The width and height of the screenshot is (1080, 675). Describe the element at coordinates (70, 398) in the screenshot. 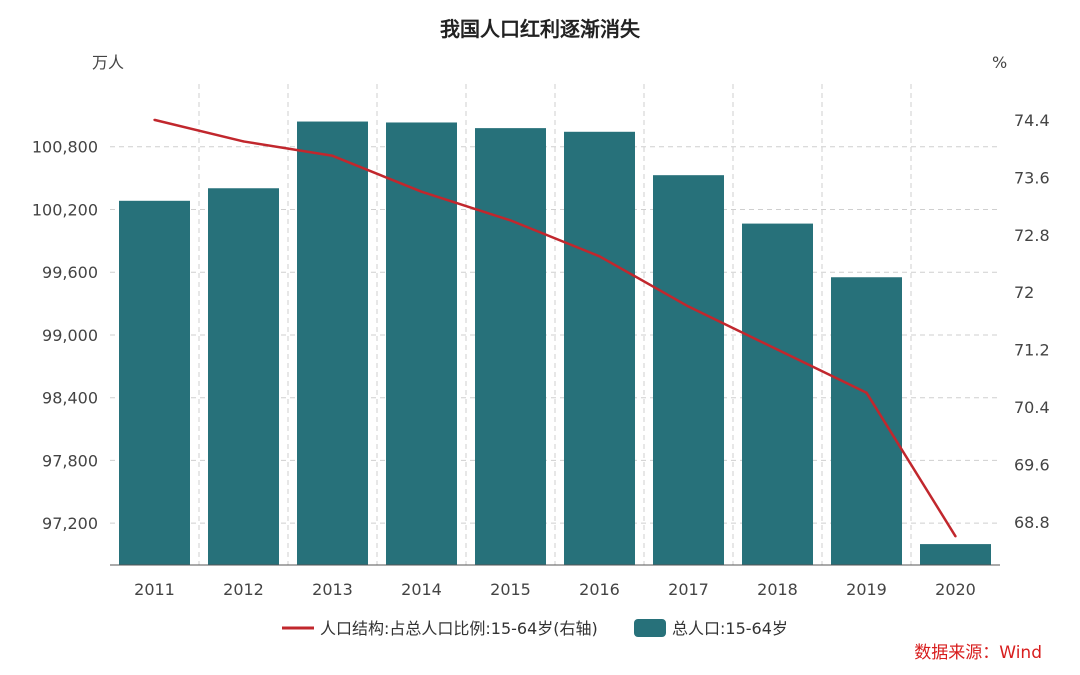

I see `left-tick-label: 98,400` at that location.